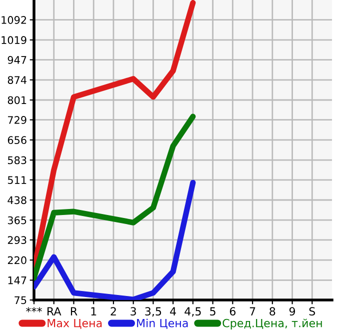  Describe the element at coordinates (312, 311) in the screenshot. I see `x-tick-label: S` at that location.